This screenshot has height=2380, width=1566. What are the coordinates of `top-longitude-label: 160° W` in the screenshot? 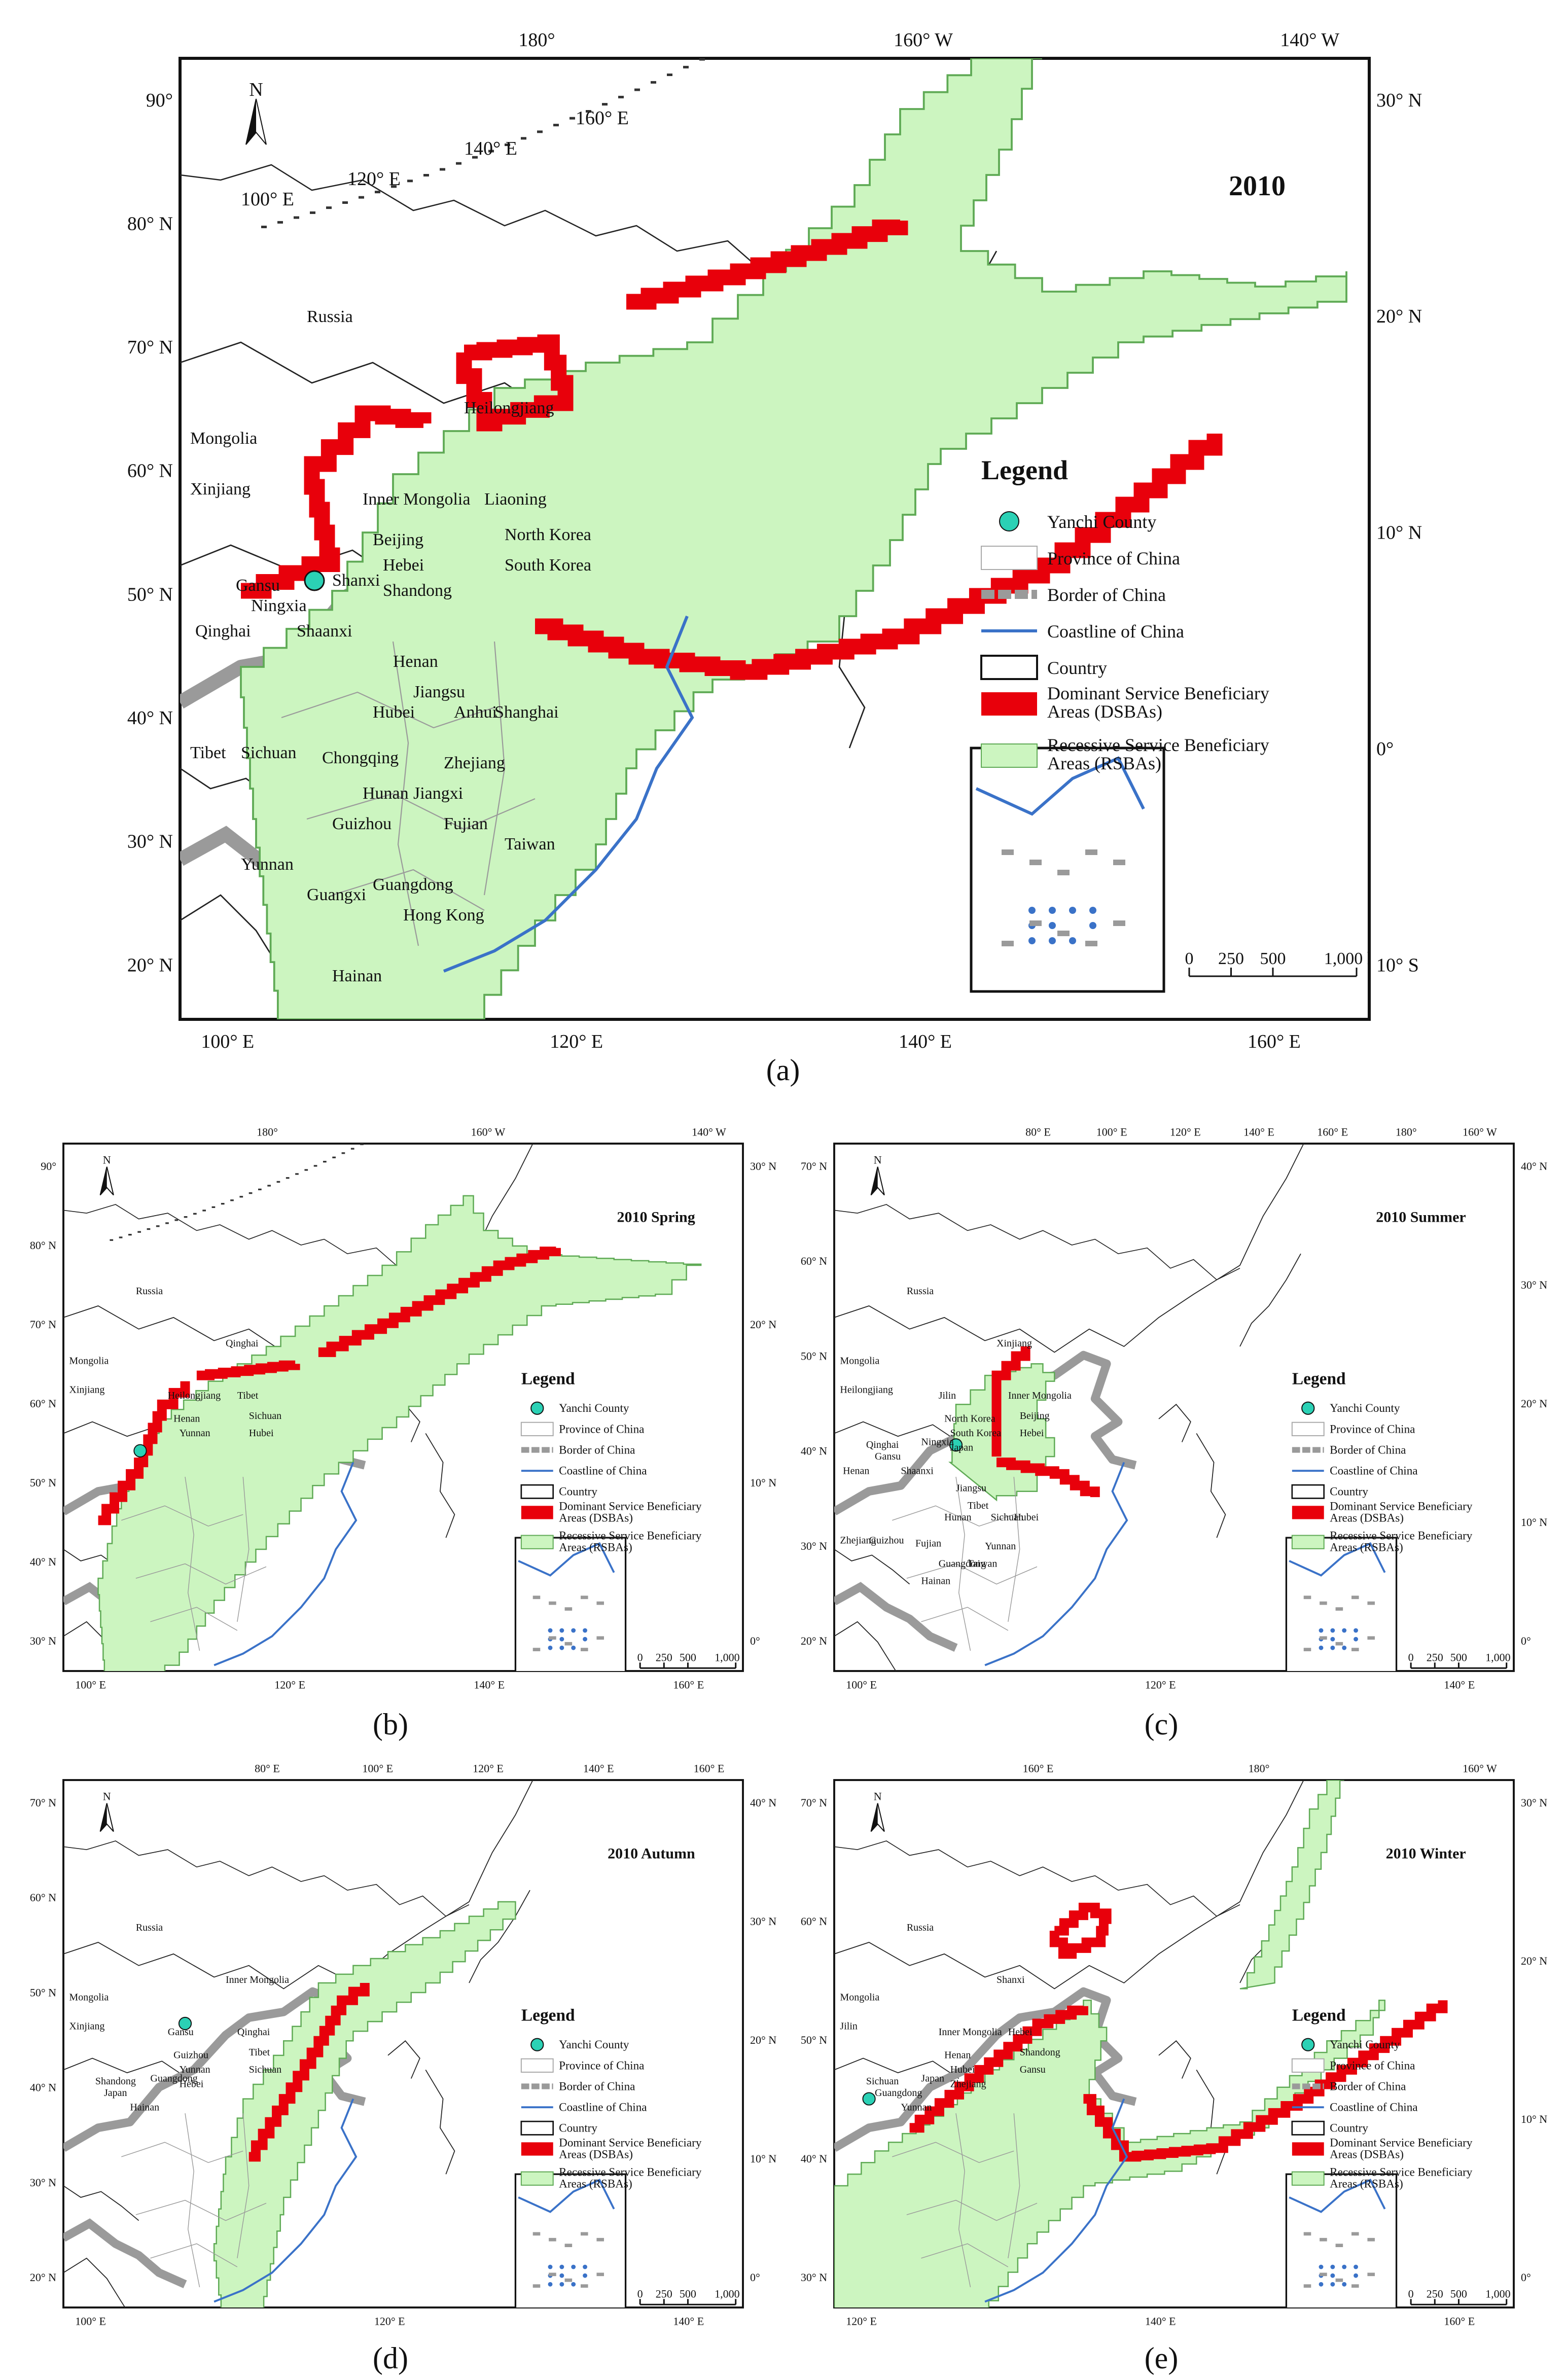 It's located at (488, 1132).